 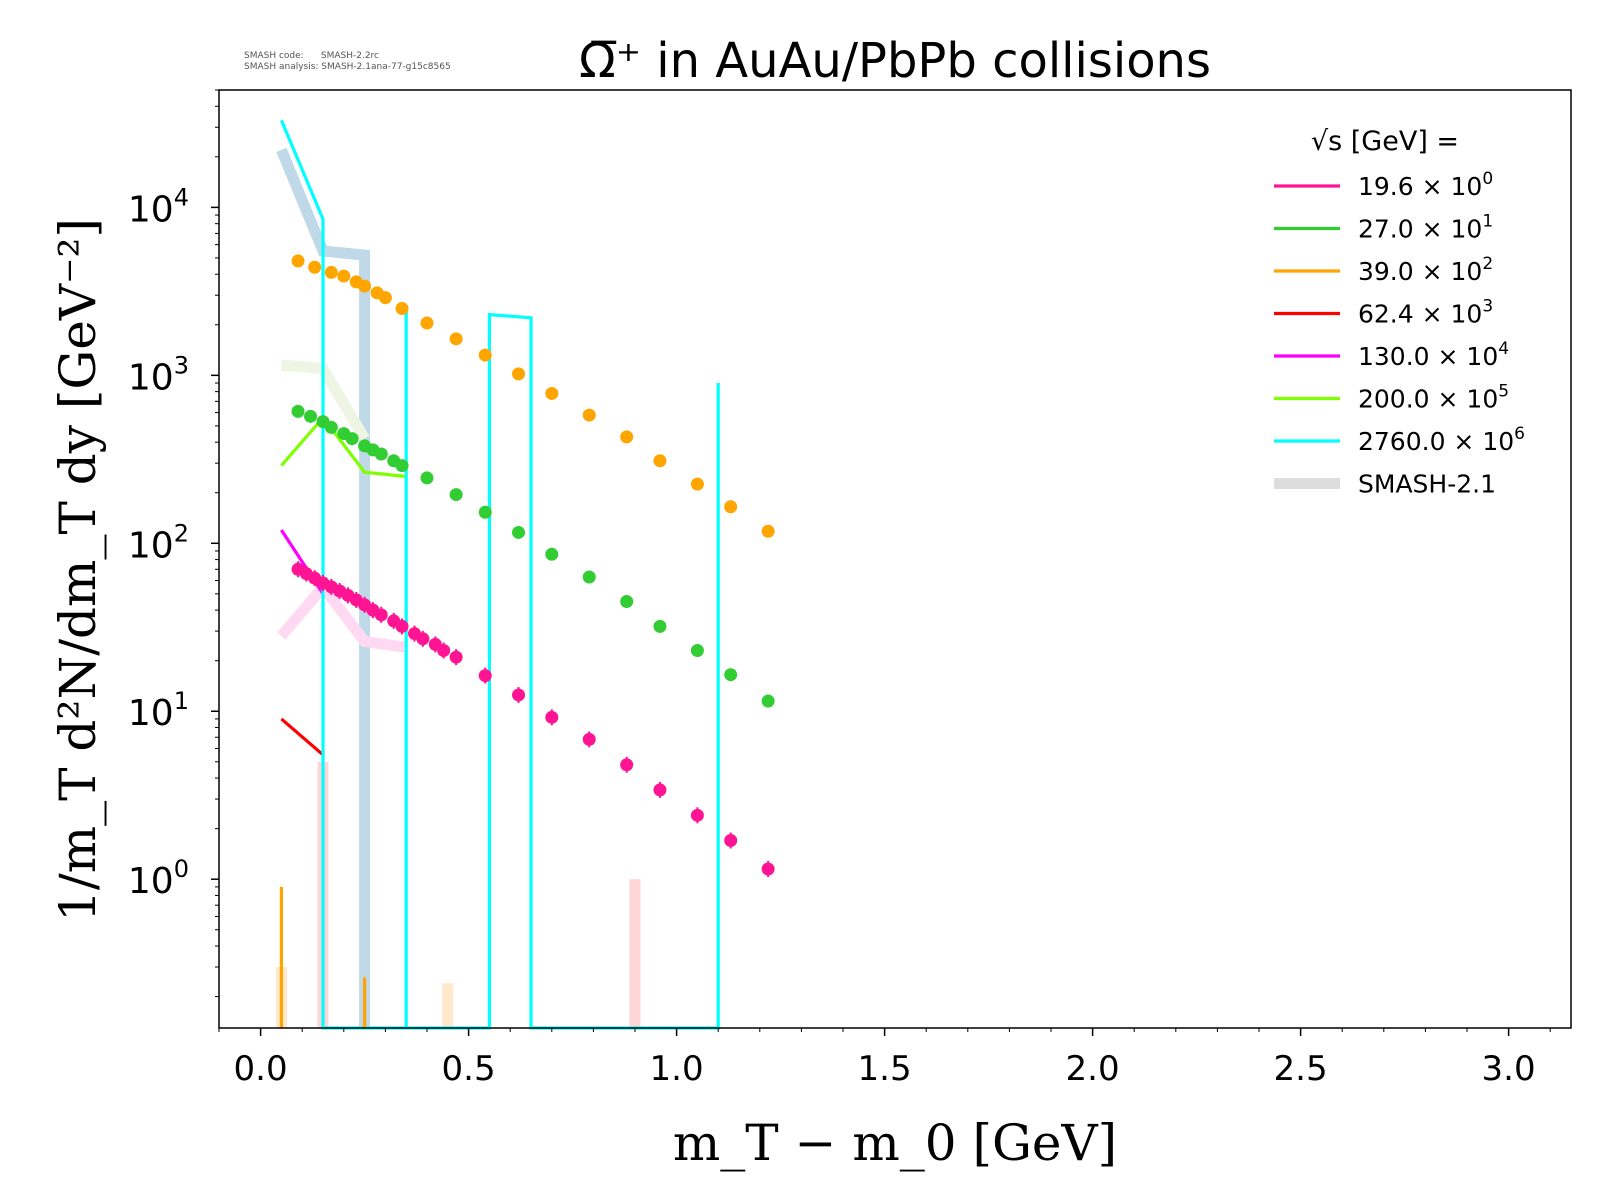 I want to click on x-tick-label: 2.5, so click(x=1301, y=1069).